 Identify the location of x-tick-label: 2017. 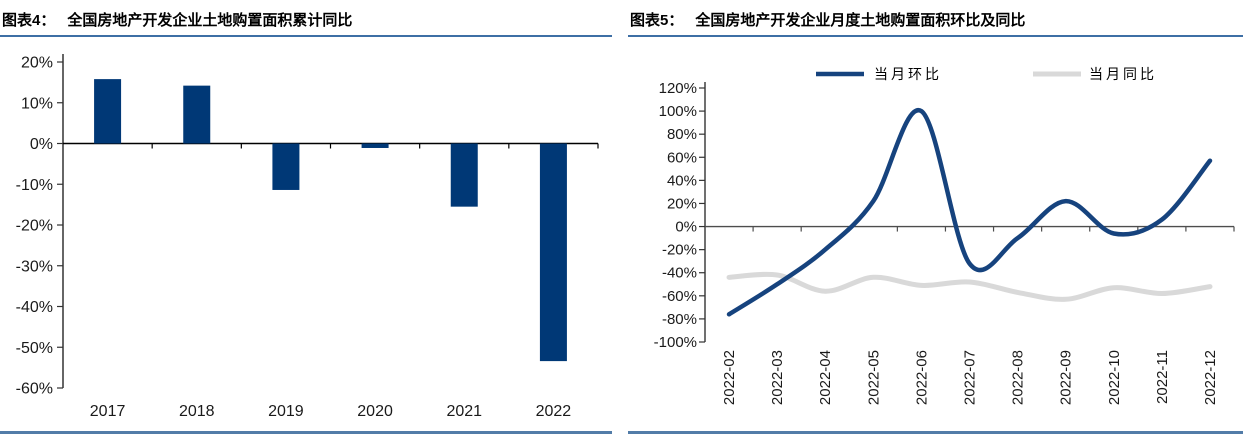
(108, 411).